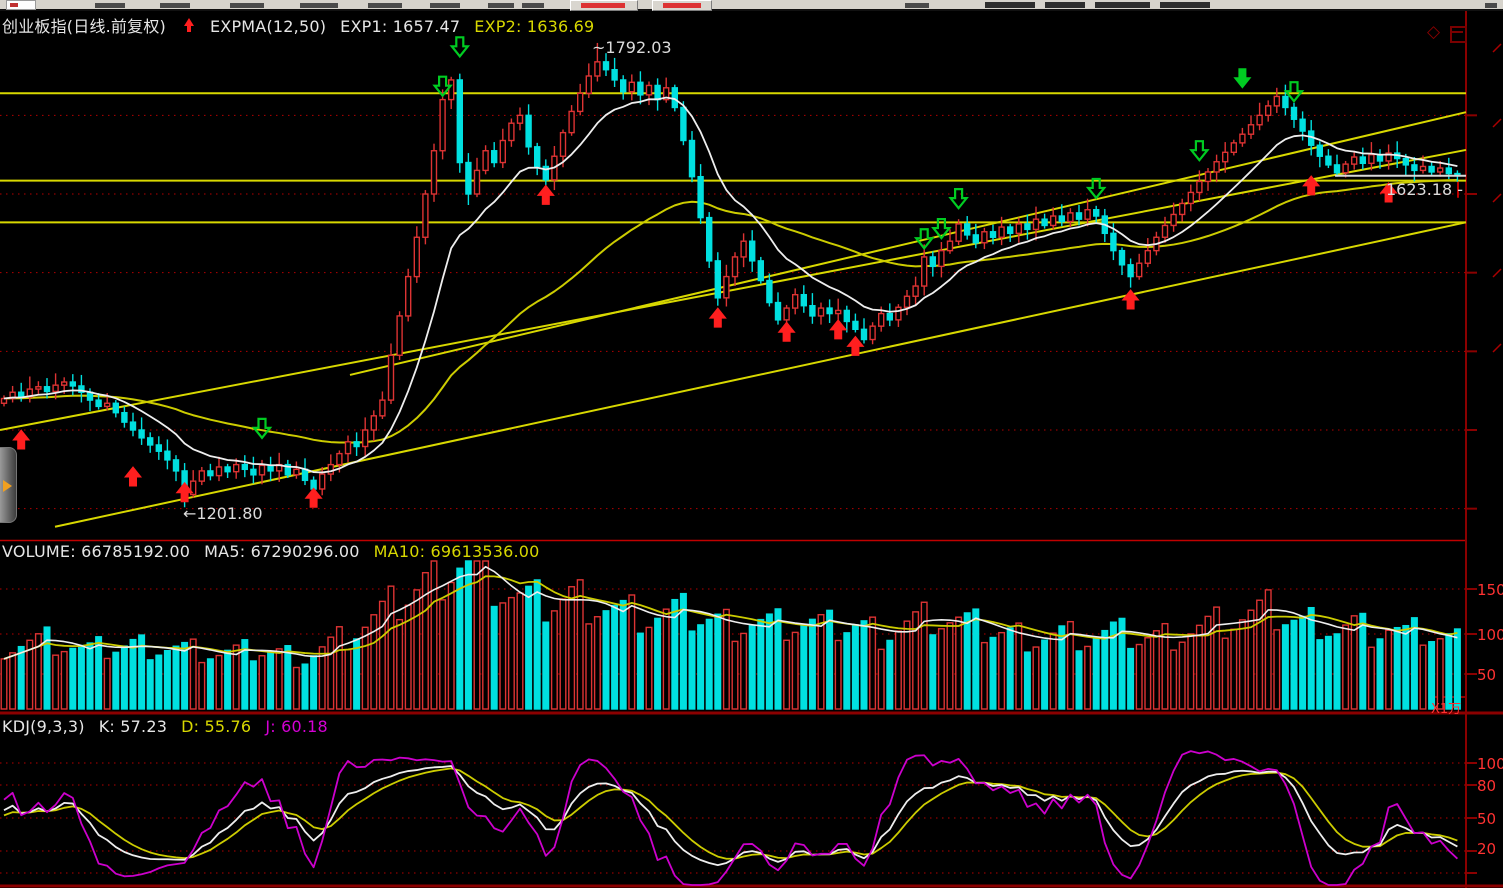 This screenshot has width=1503, height=888. I want to click on vol-axis-50: 50, so click(1487, 675).